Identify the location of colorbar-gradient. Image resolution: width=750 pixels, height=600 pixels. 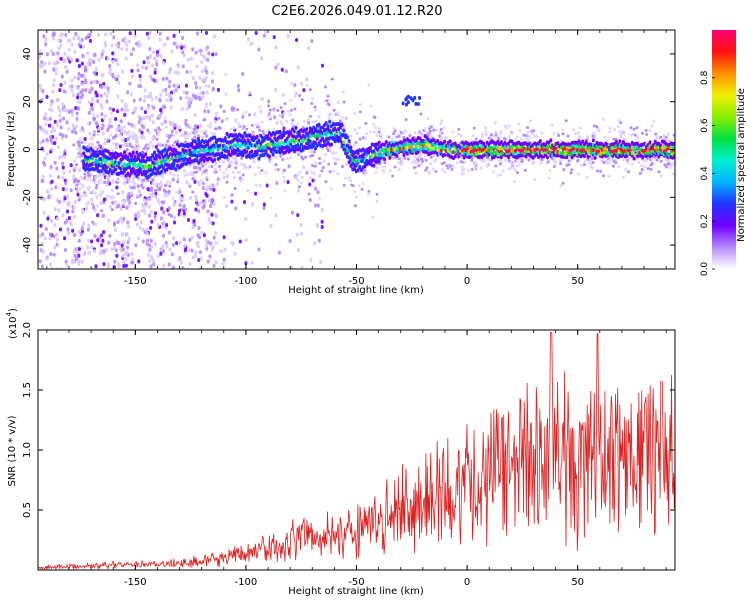
(724, 149).